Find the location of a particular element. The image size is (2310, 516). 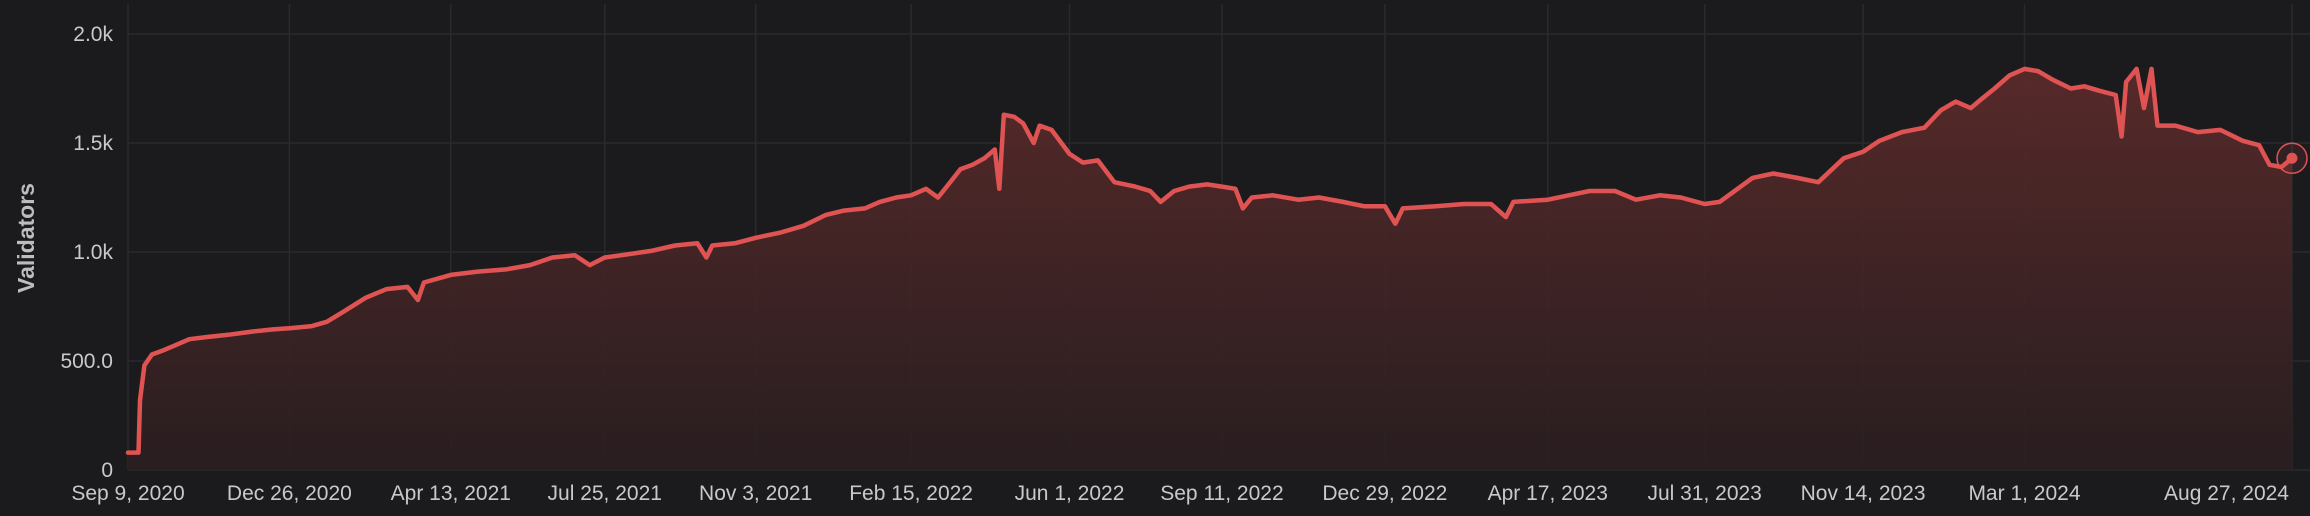

x-tick-label: Nov 3, 2021 is located at coordinates (755, 493).